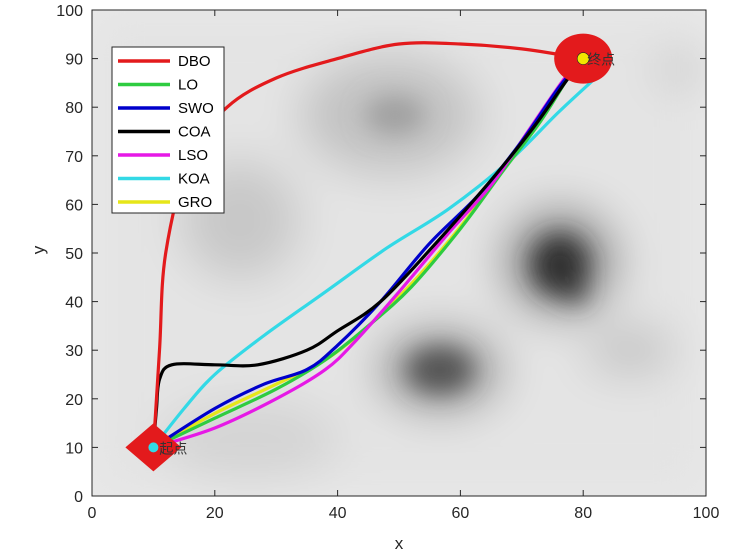 The height and width of the screenshot is (553, 736). I want to click on y-tick-label: 50, so click(74, 254).